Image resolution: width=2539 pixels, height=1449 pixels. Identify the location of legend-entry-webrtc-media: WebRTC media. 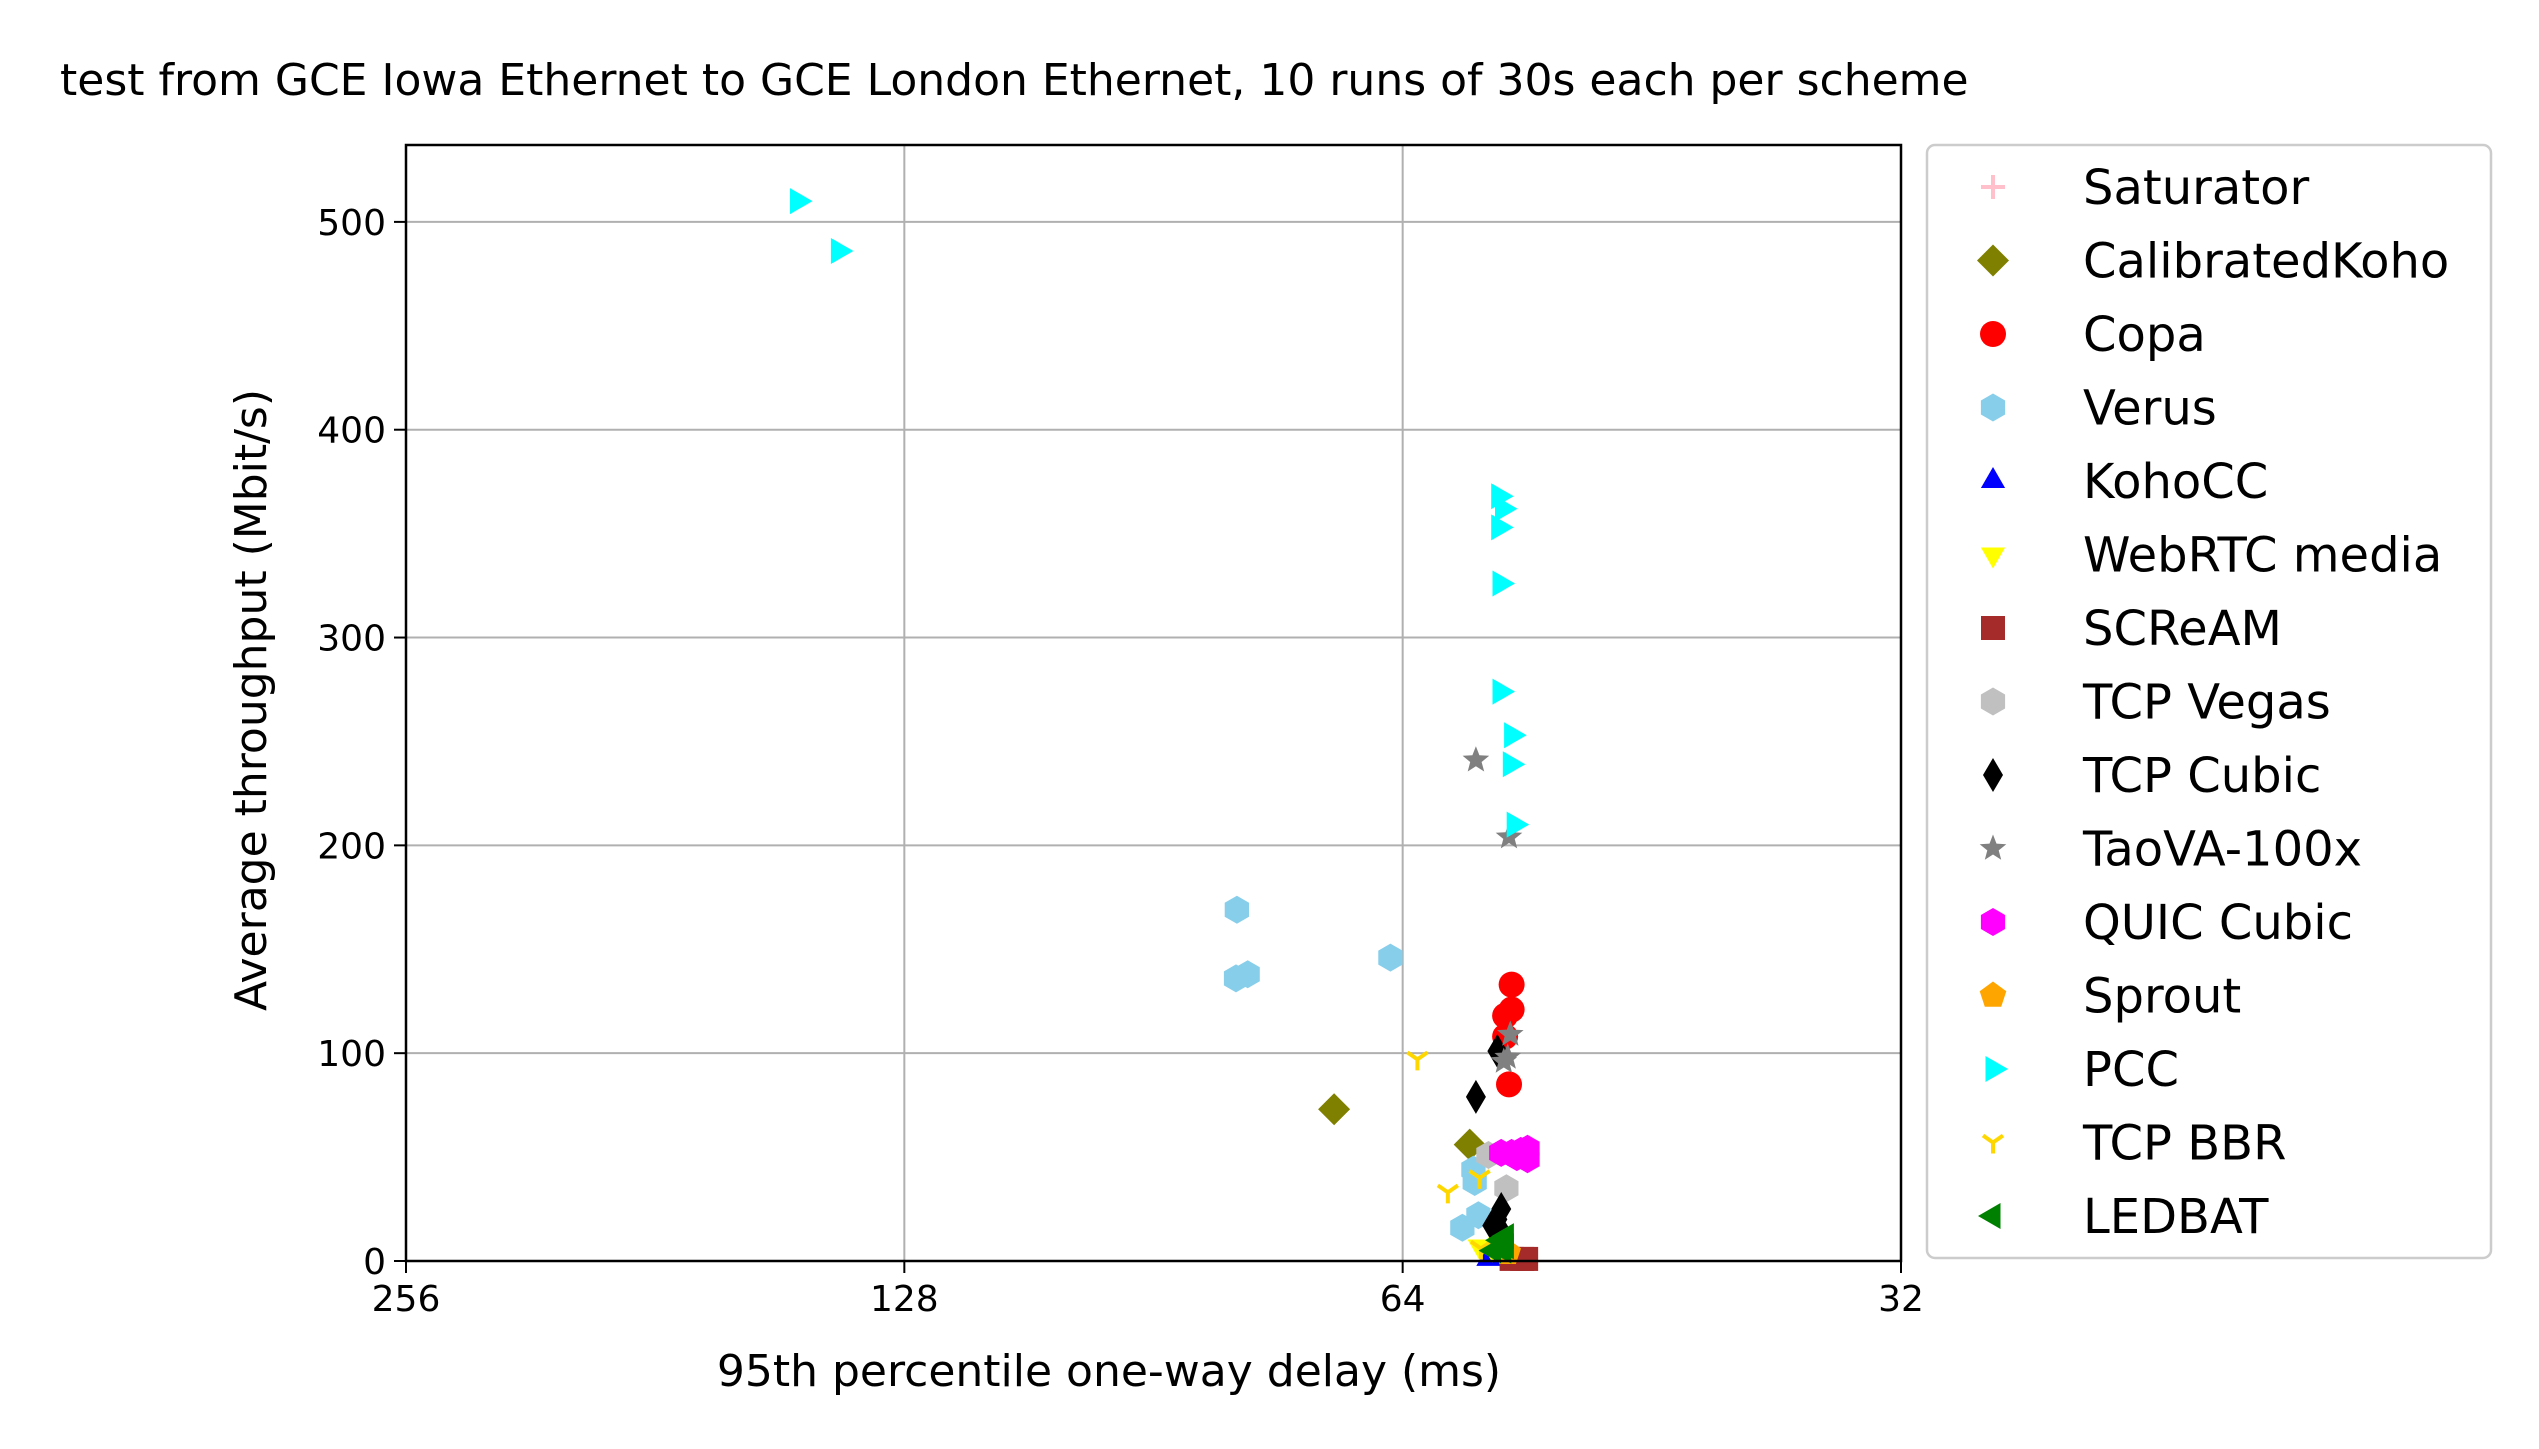
(2211, 556).